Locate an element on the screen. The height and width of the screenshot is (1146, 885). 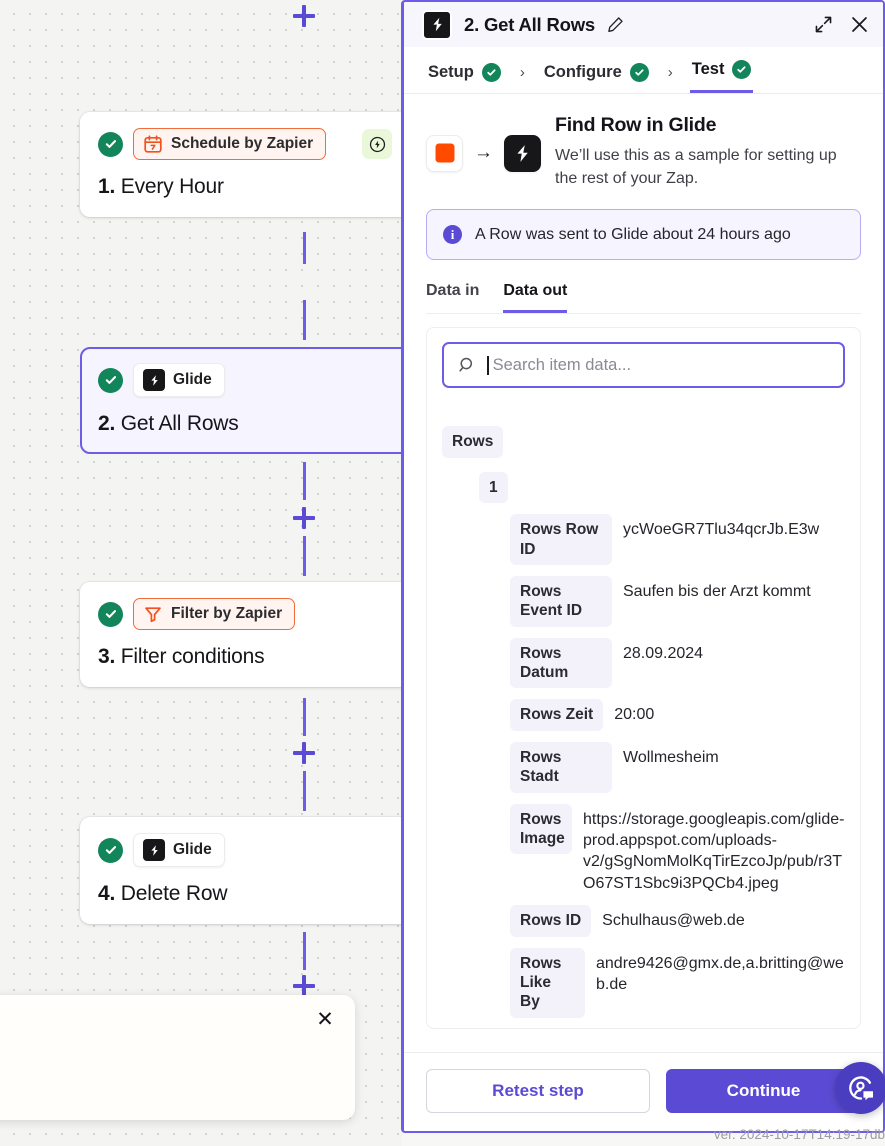
node-2-app-label: Glide is located at coordinates (192, 379).